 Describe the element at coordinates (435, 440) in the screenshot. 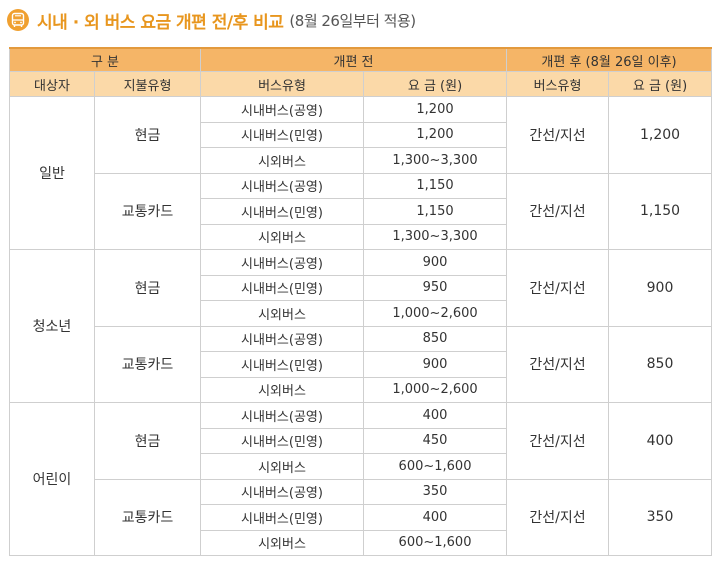

I see `fare-cell: 450` at that location.